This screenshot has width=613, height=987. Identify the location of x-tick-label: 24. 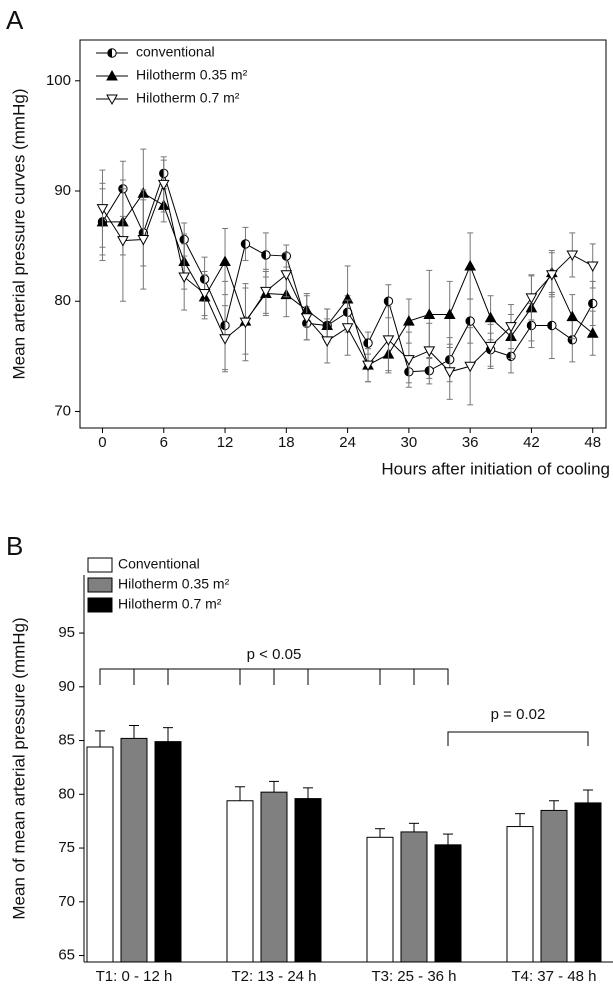
(347, 442).